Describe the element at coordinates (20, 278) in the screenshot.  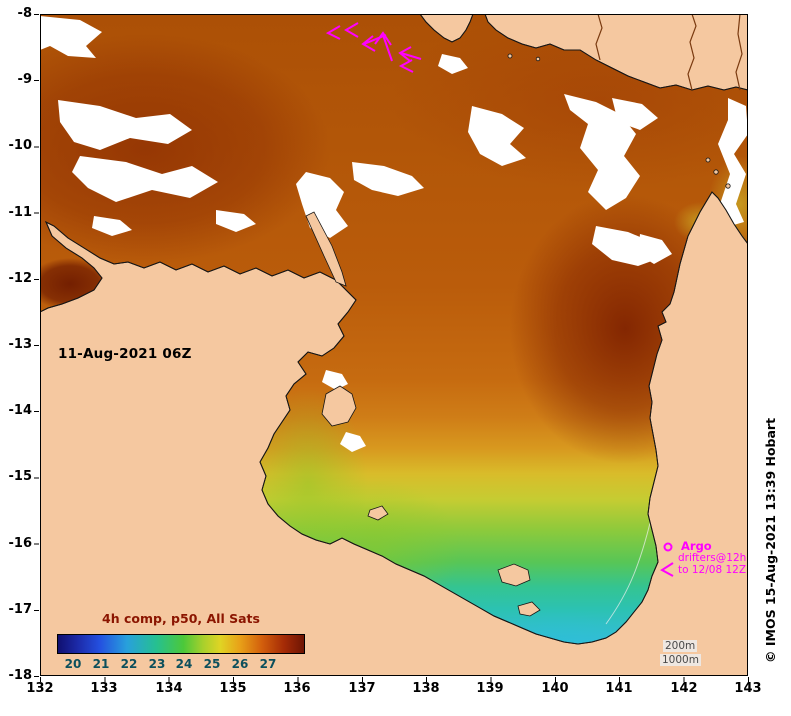
I see `y-tick-label: -12` at that location.